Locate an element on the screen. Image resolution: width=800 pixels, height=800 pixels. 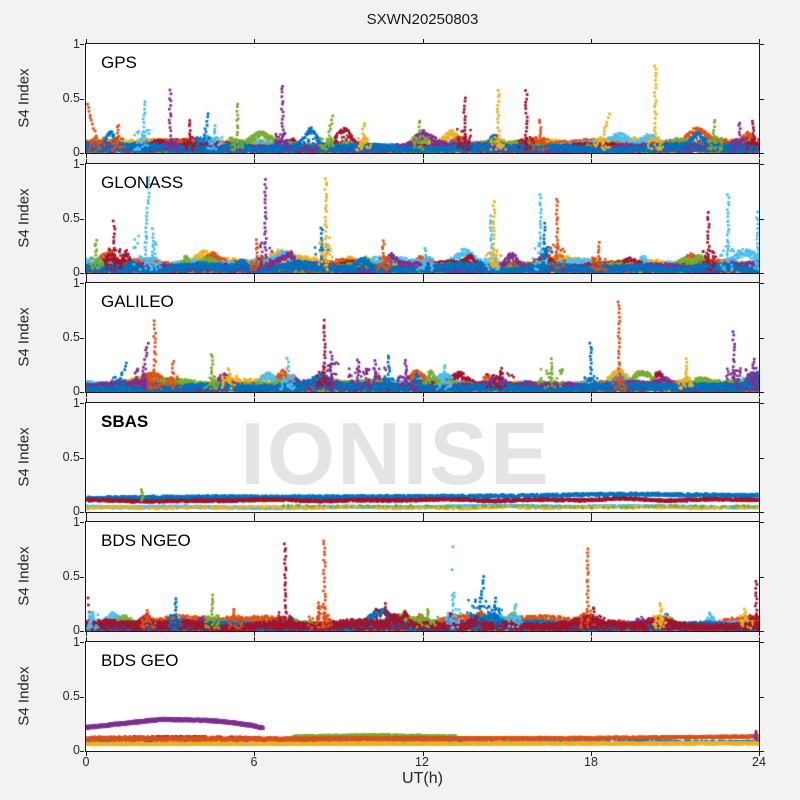
x-tick-label: 6 is located at coordinates (254, 762).